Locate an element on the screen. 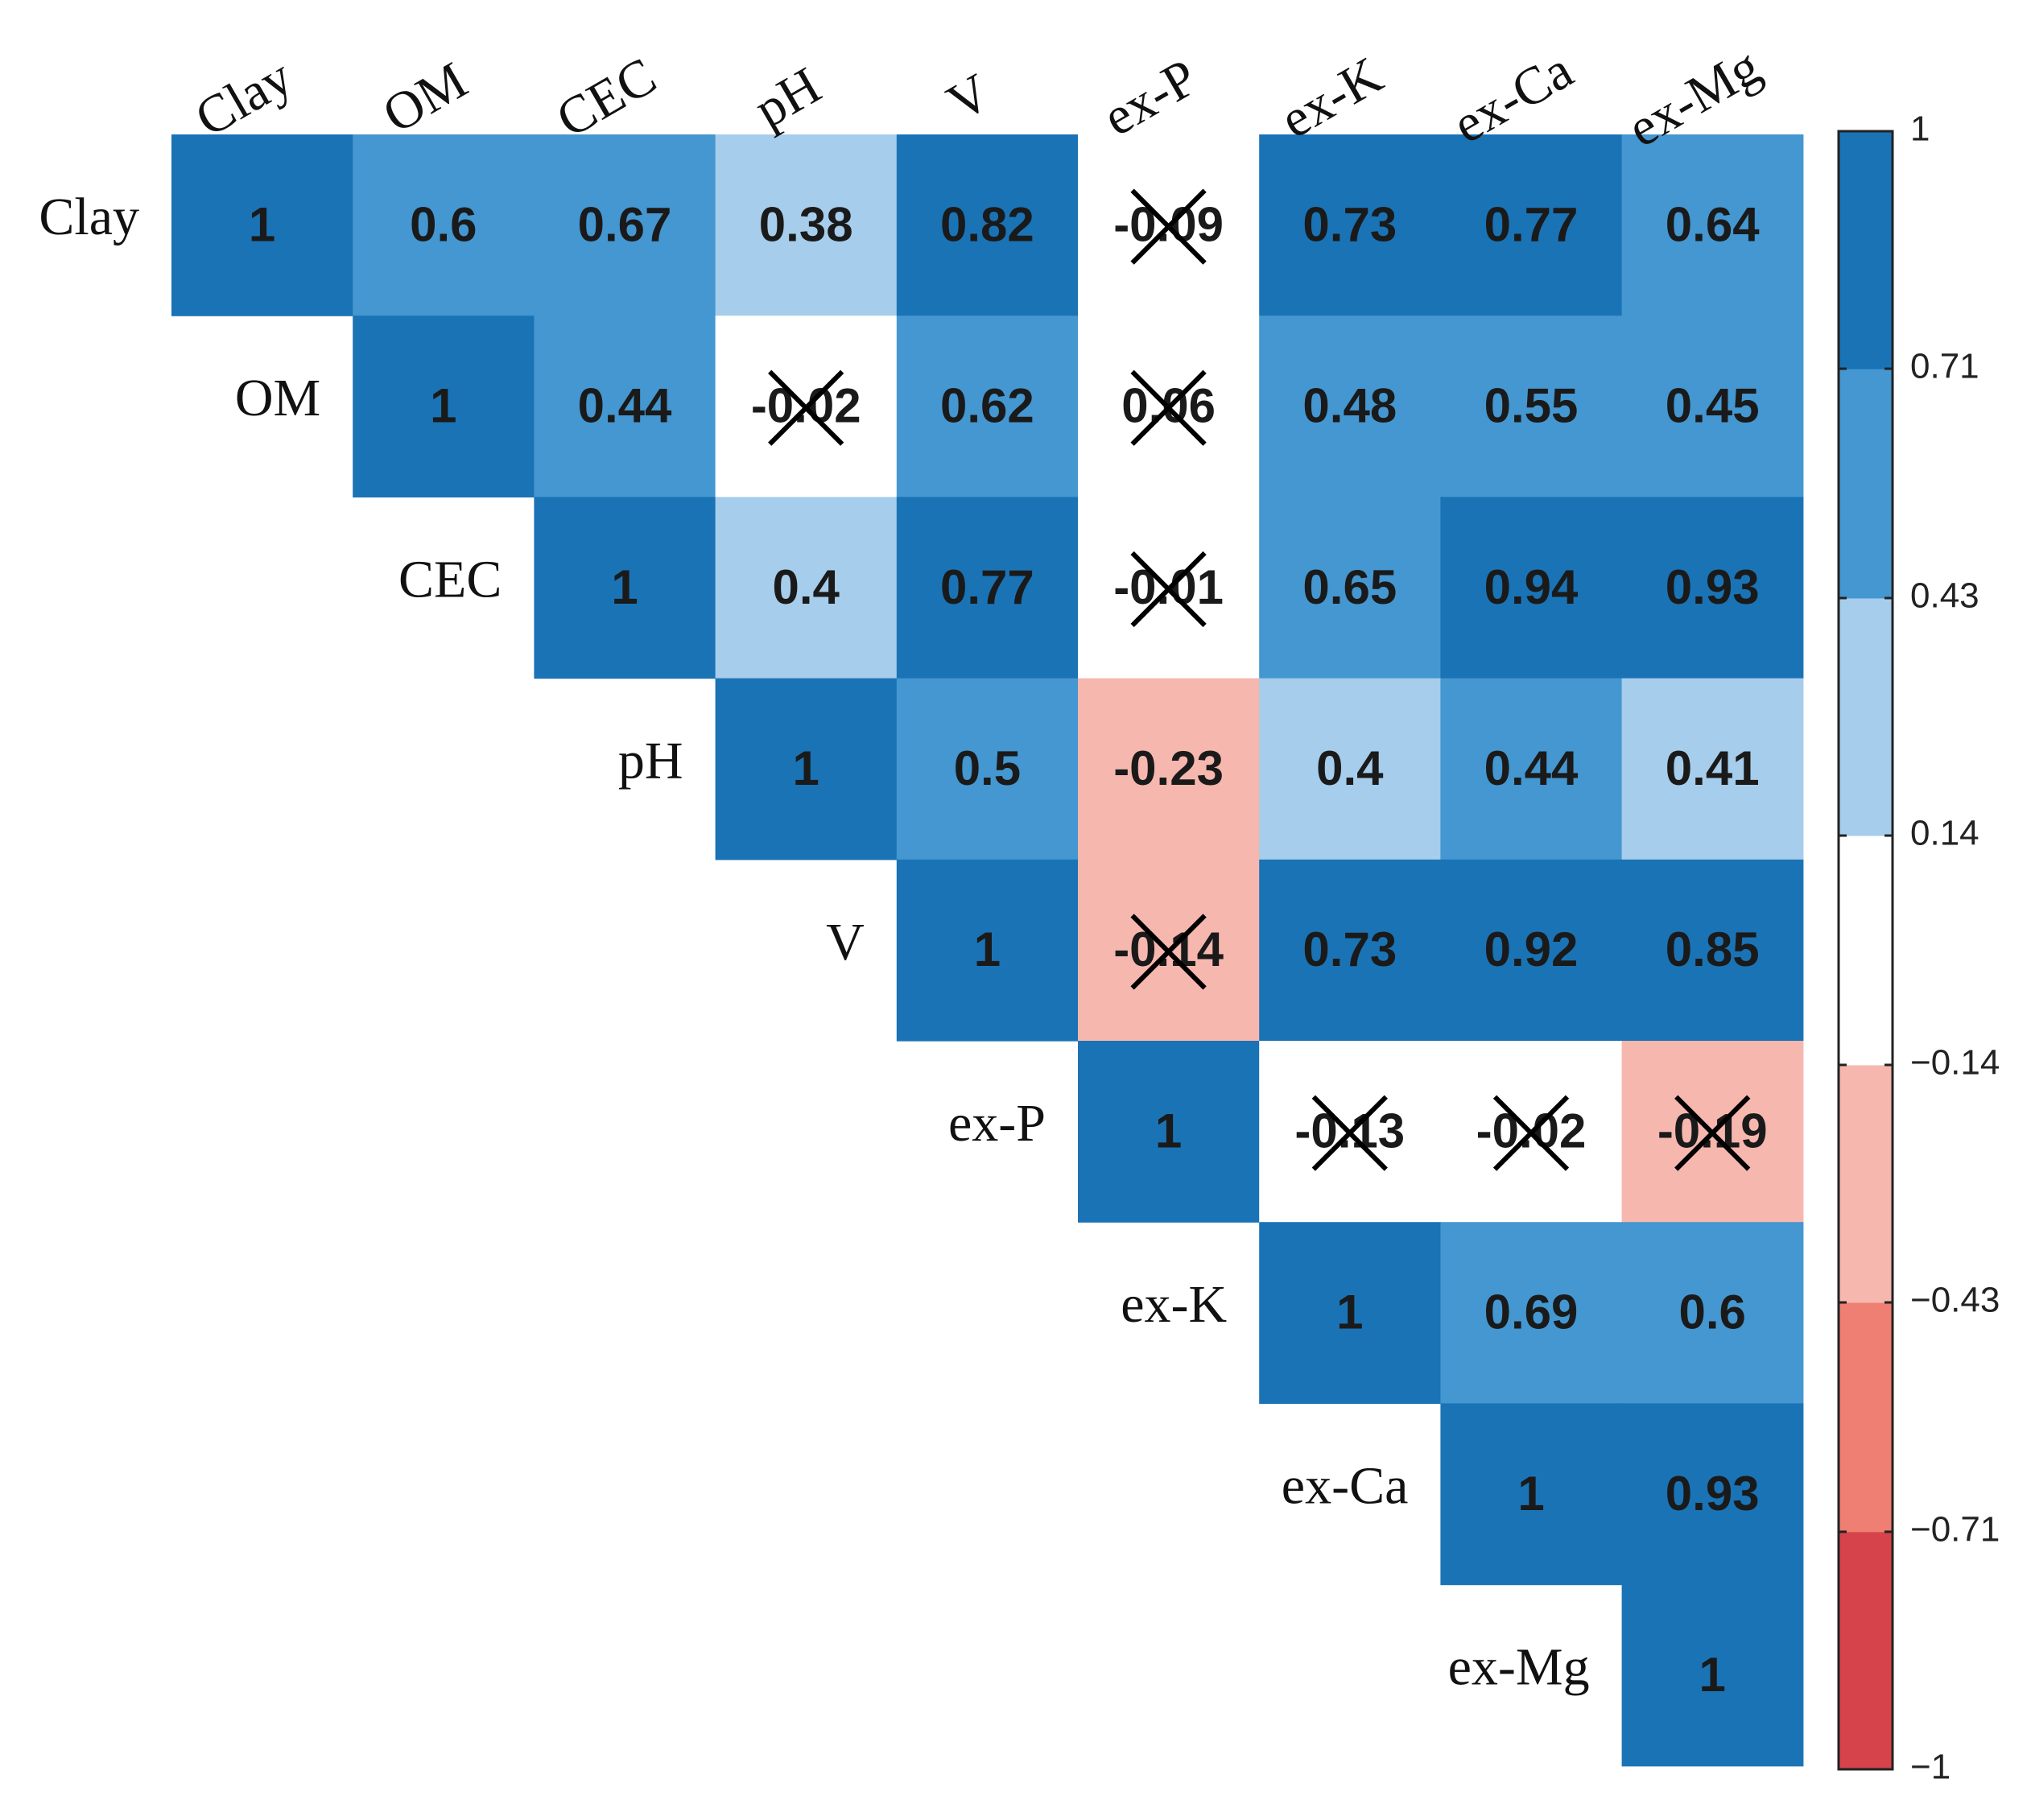 The height and width of the screenshot is (1820, 2031). cell-ph-ex-k-label: 0.4 is located at coordinates (1350, 768).